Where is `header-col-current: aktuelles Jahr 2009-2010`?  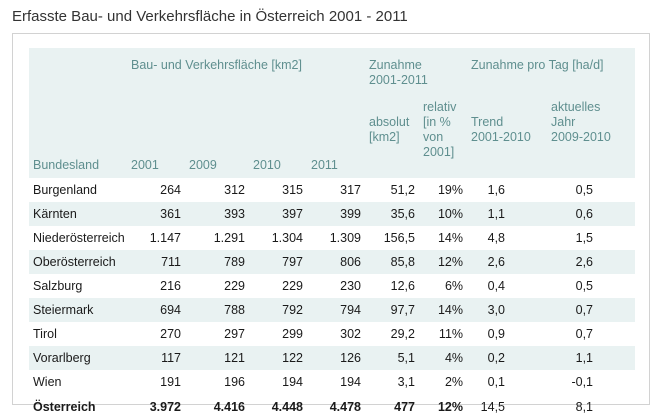 header-col-current: aktuelles Jahr 2009-2010 is located at coordinates (591, 137).